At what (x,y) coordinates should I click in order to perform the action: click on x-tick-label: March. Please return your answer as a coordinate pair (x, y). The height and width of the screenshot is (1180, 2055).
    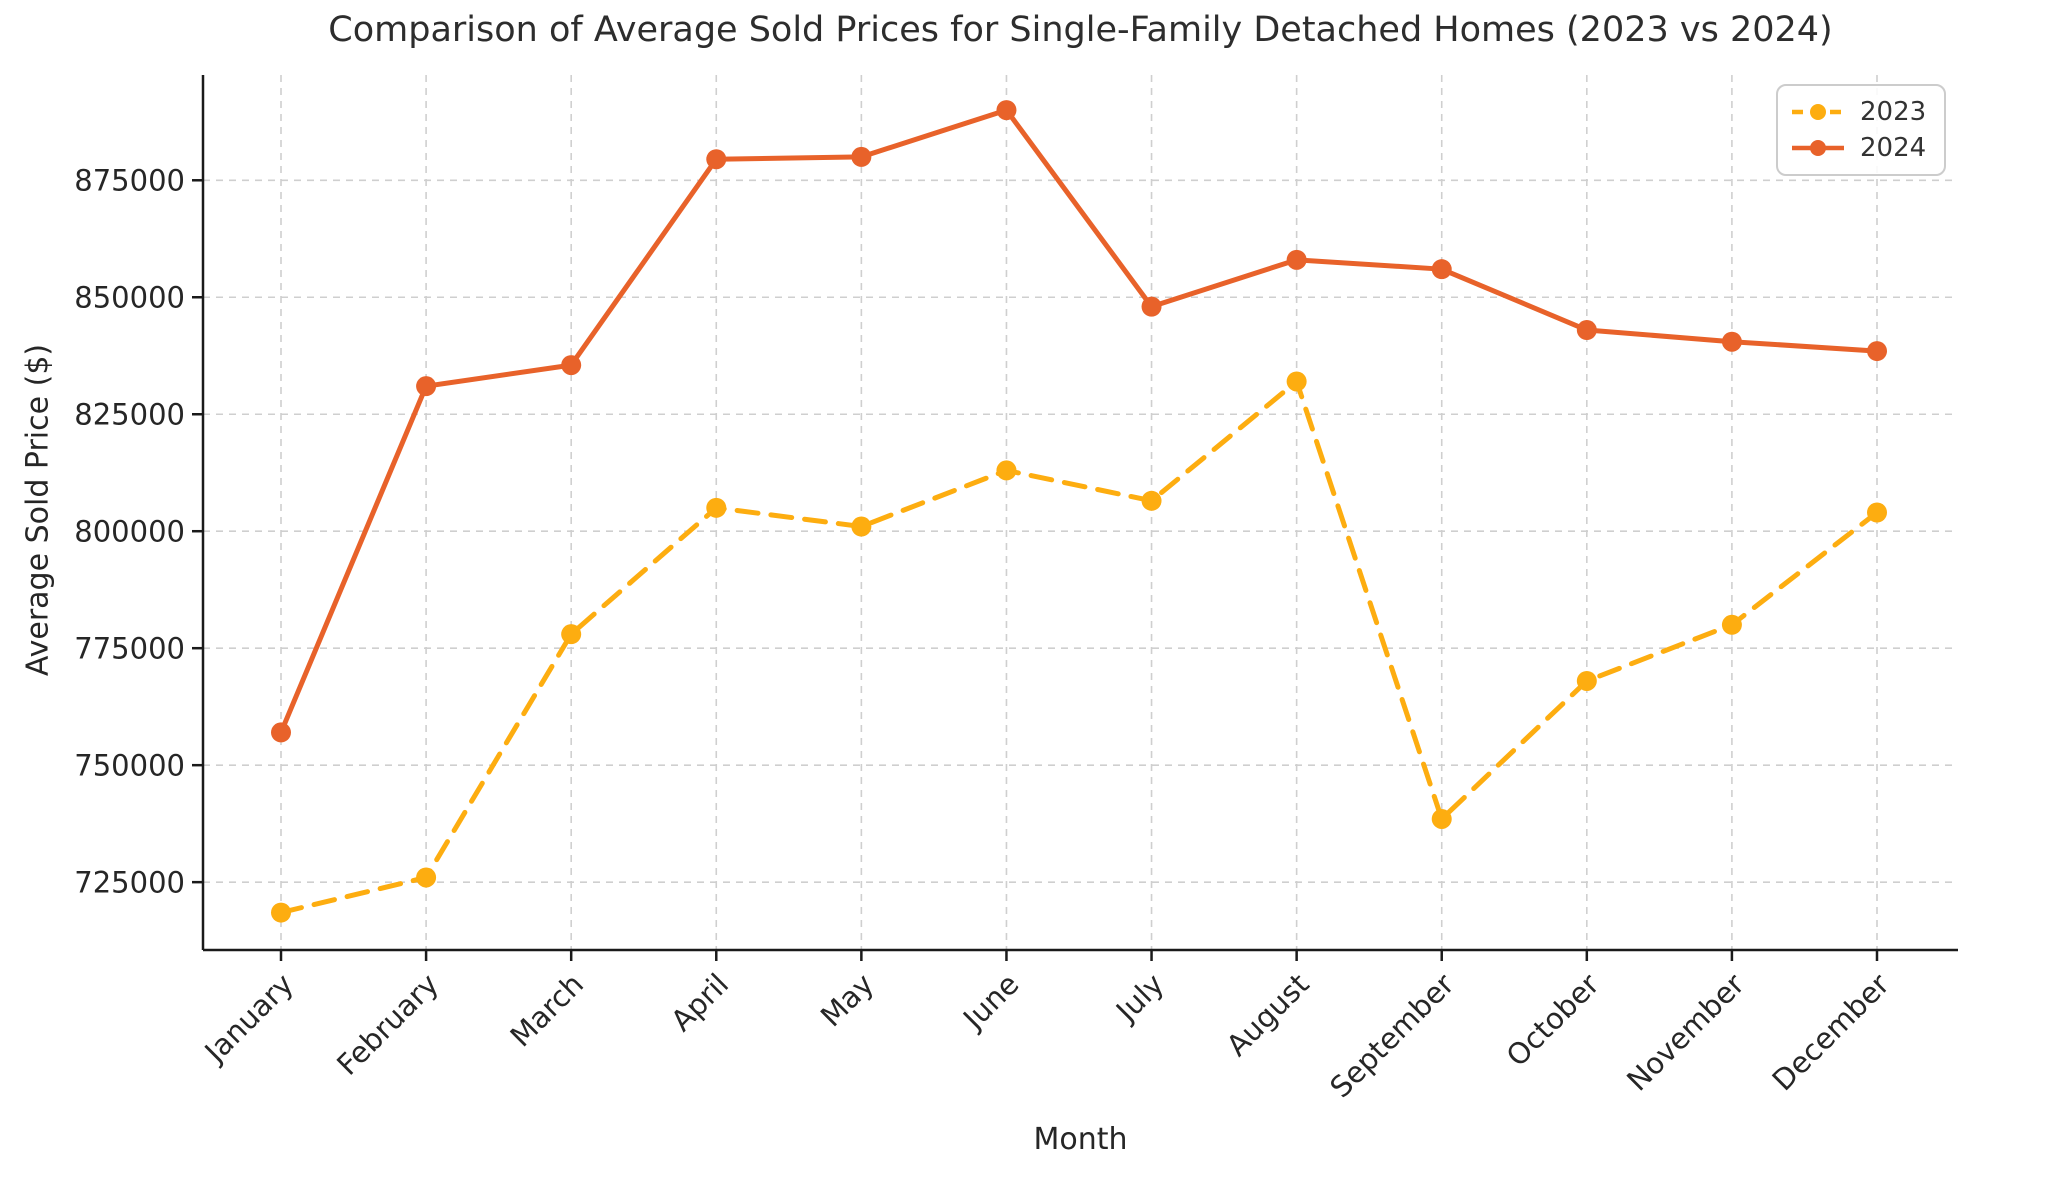
    Looking at the image, I should click on (547, 1010).